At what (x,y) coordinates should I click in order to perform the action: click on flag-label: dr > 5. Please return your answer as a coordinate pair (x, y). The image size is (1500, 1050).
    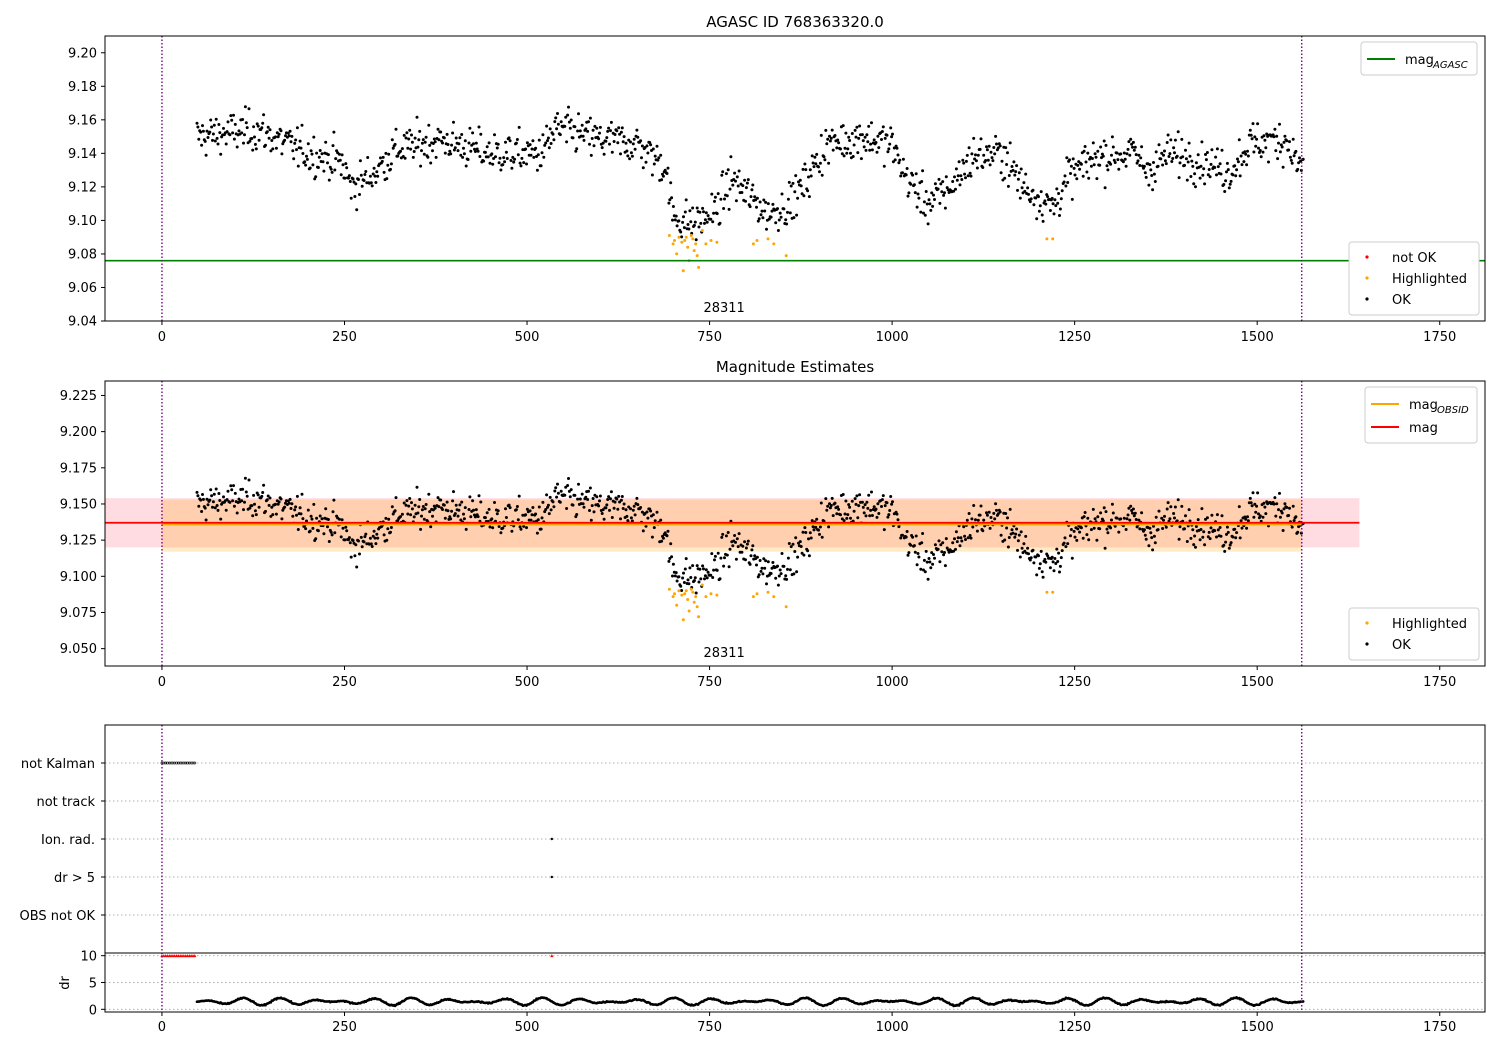
    Looking at the image, I should click on (74, 878).